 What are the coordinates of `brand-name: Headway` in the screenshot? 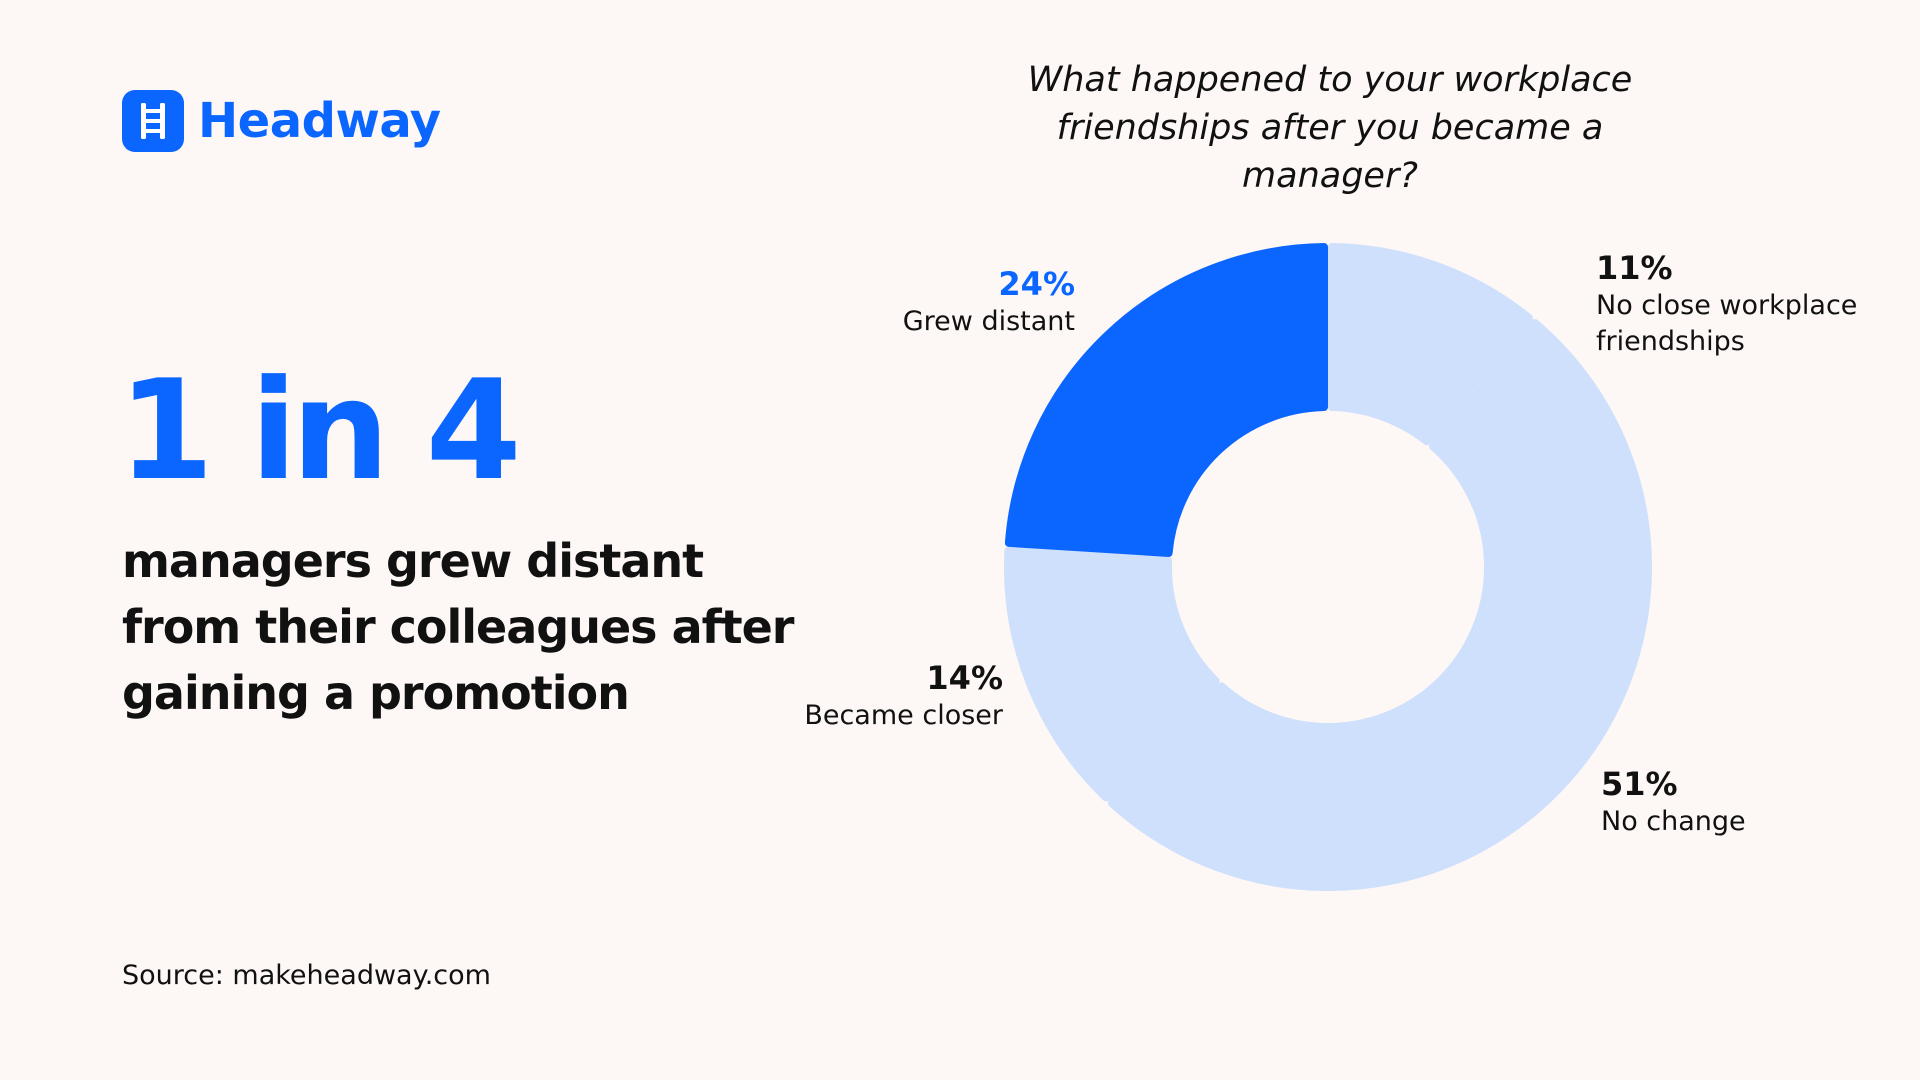 It's located at (319, 121).